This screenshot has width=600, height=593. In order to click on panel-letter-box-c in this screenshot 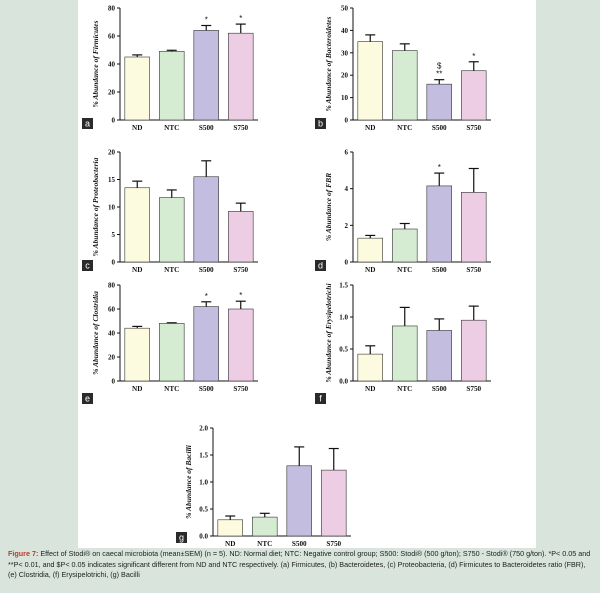, I will do `click(87, 265)`.